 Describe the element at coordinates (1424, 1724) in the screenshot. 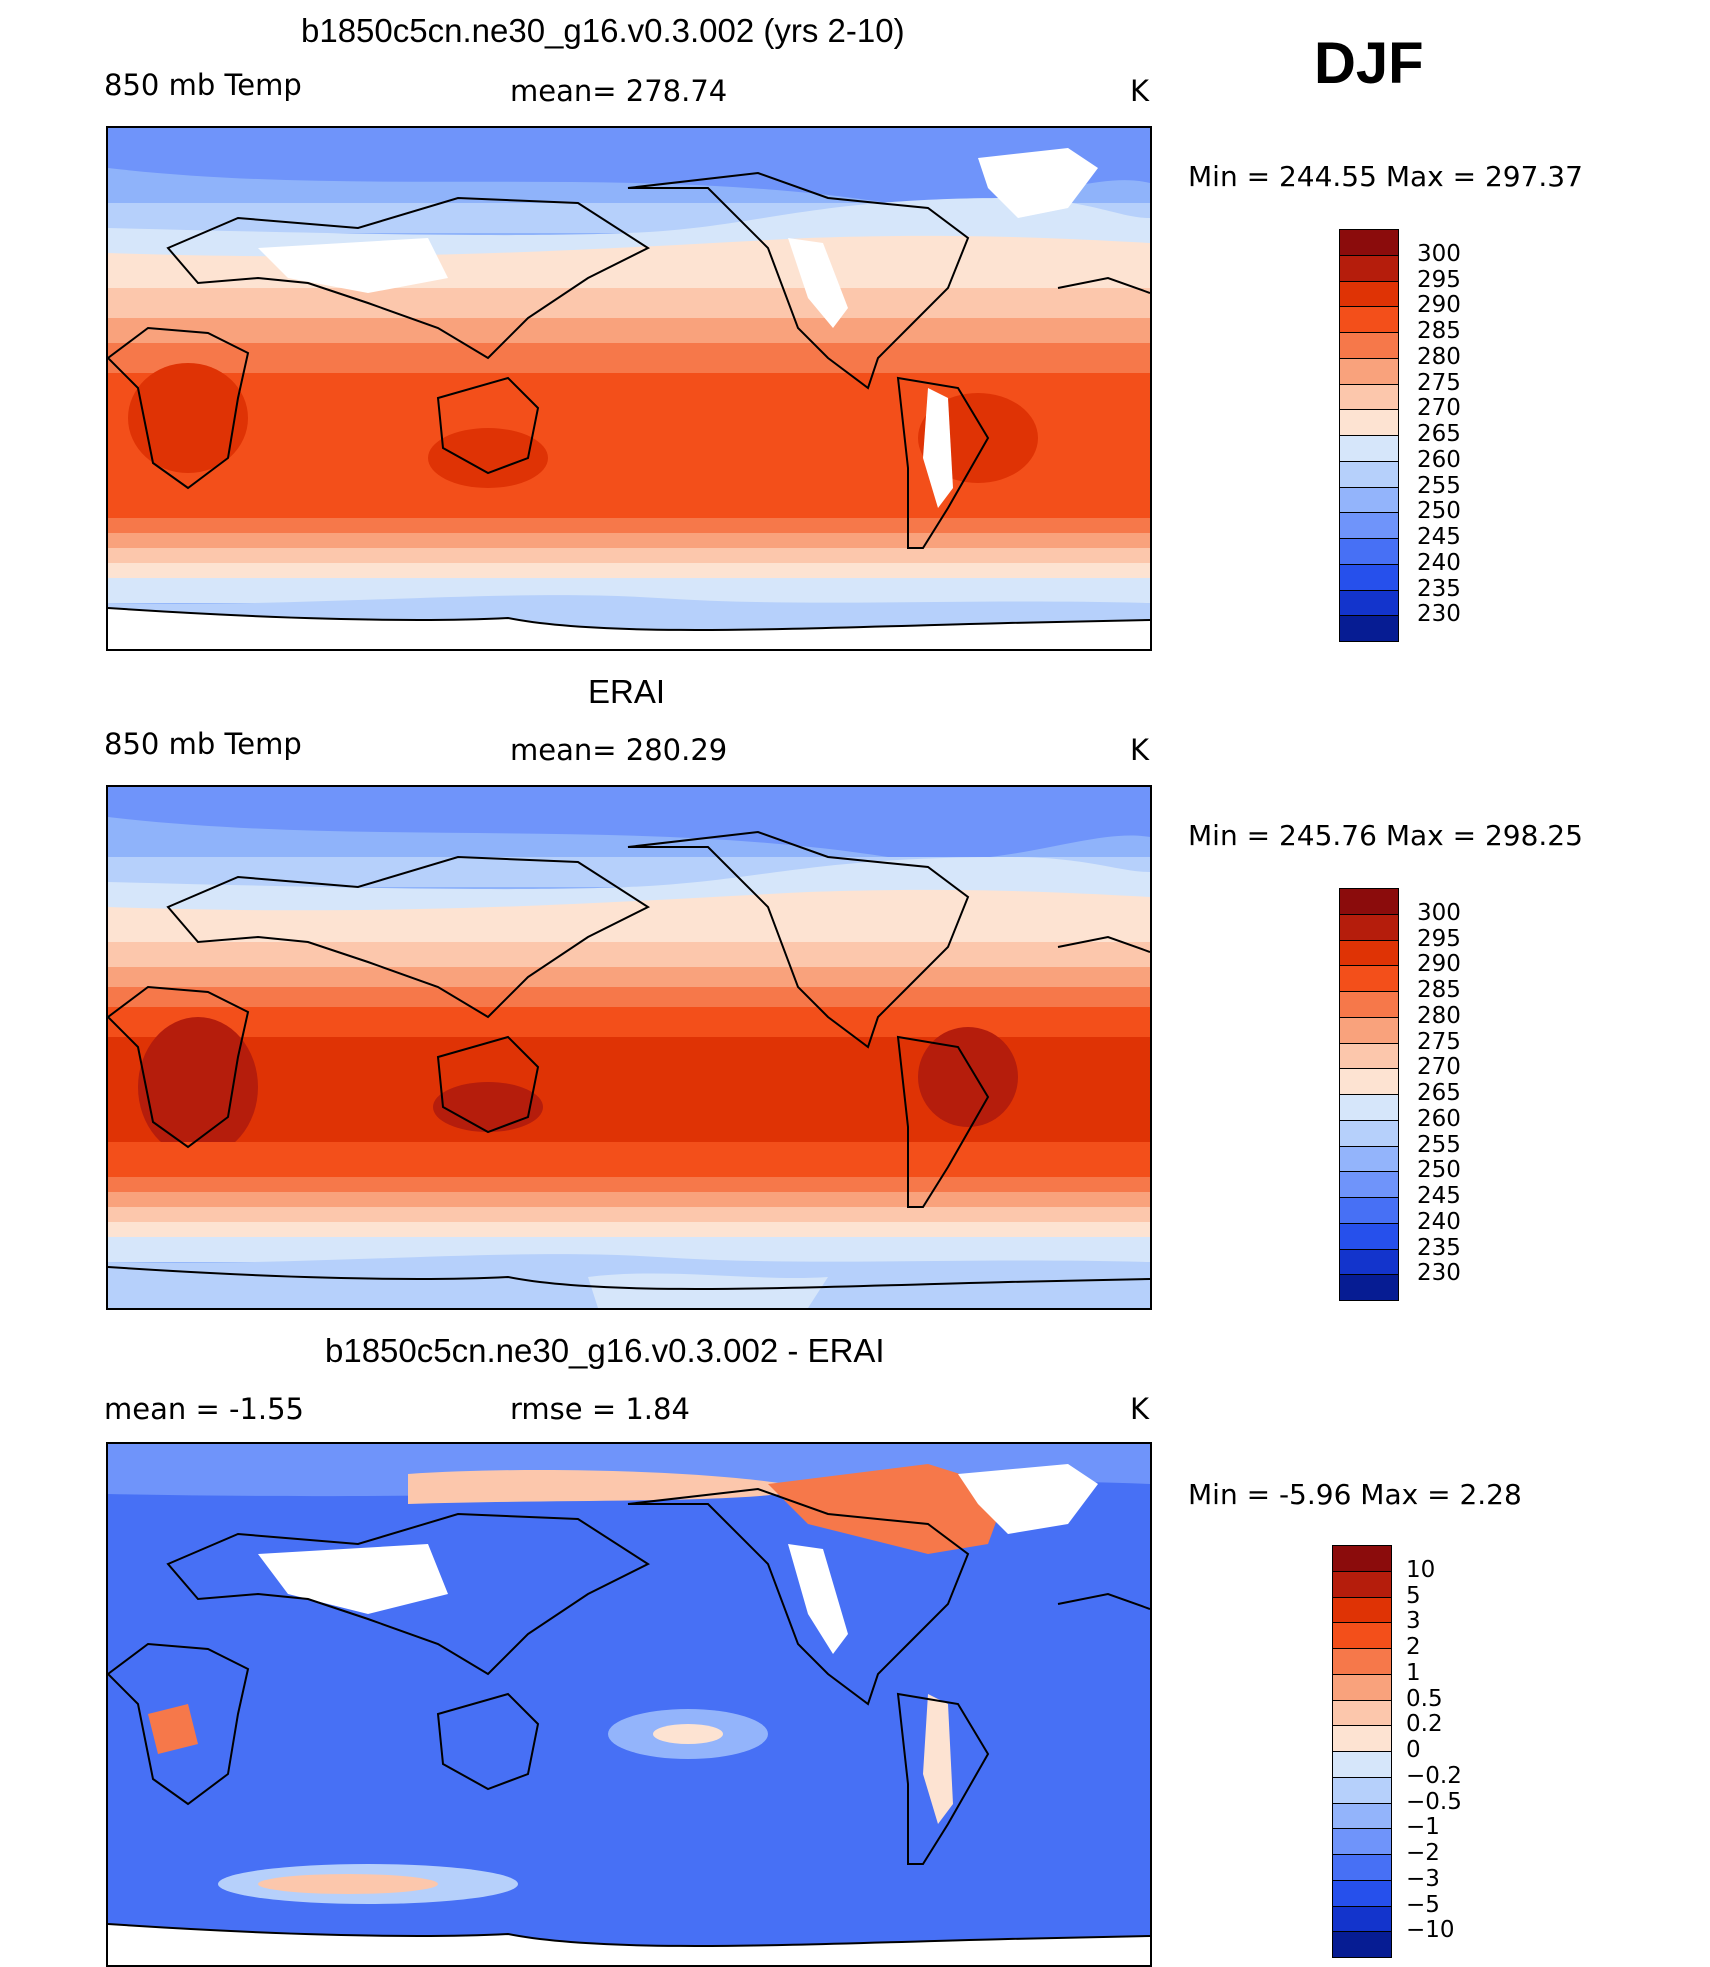

I see `colorbar-label: 0.2` at that location.